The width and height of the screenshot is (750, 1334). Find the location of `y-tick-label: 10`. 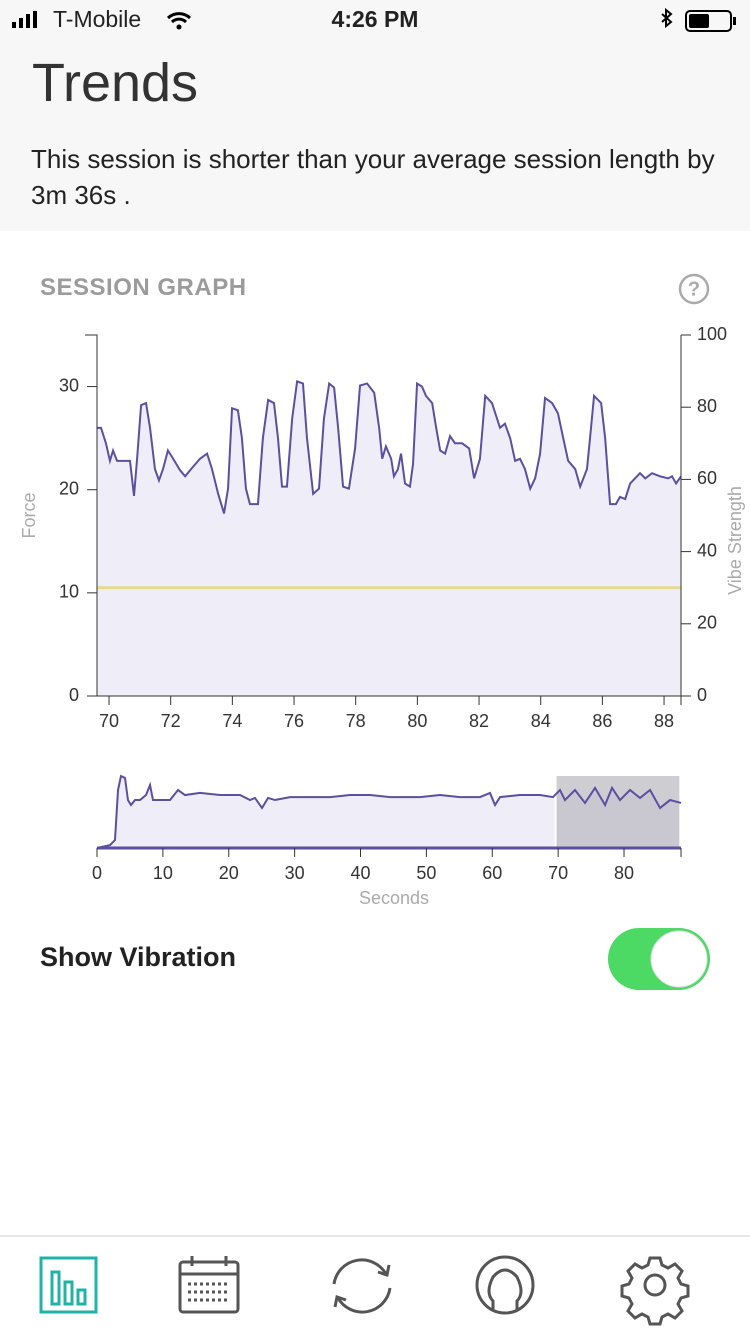

y-tick-label: 10 is located at coordinates (69, 592).